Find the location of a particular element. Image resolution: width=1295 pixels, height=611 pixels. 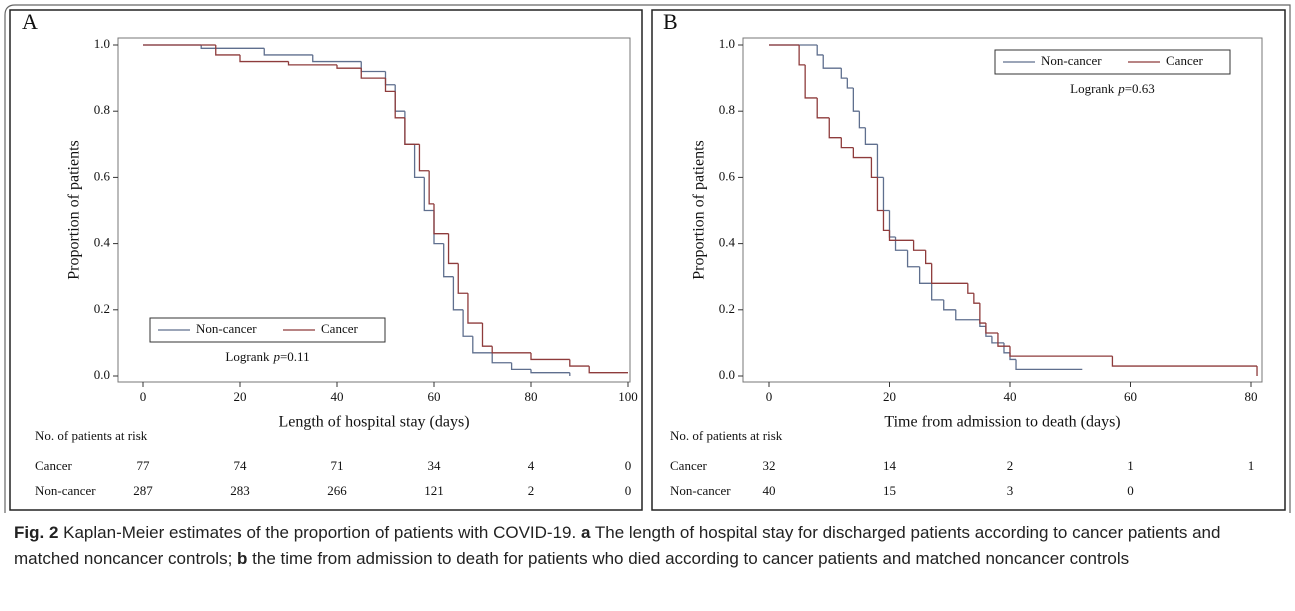

annotation-symbol: p is located at coordinates (1121, 88).